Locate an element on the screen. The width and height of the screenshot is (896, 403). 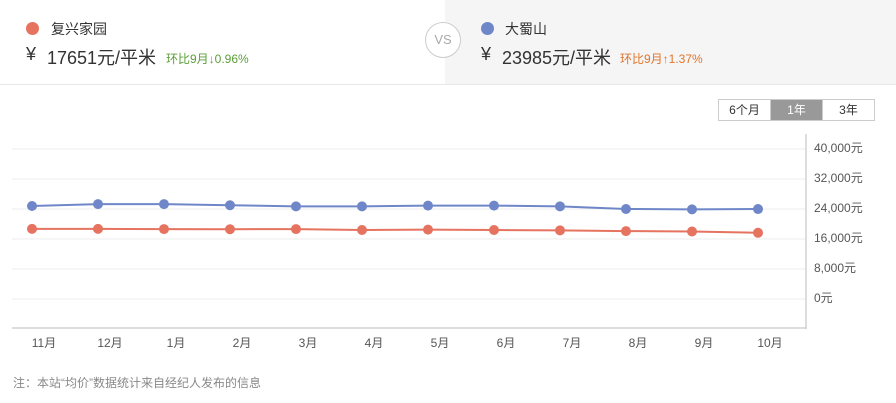
y-tick-label: 8,000元 is located at coordinates (835, 268).